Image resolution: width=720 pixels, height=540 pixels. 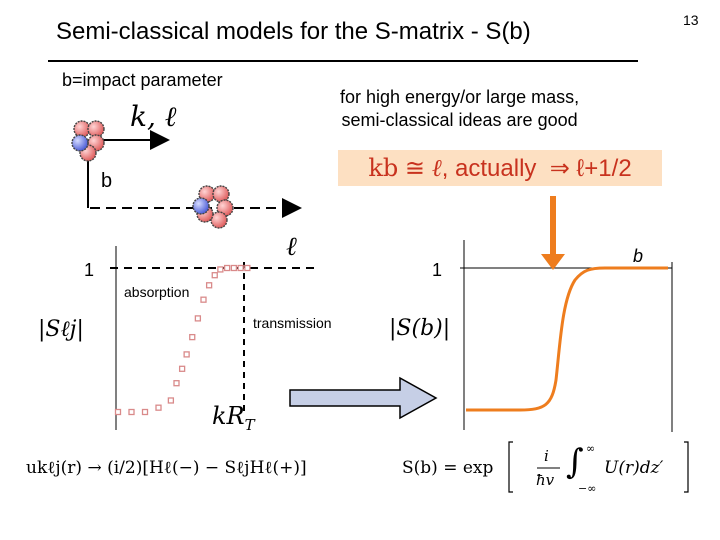 I want to click on kRT-main: kR, so click(x=228, y=416).